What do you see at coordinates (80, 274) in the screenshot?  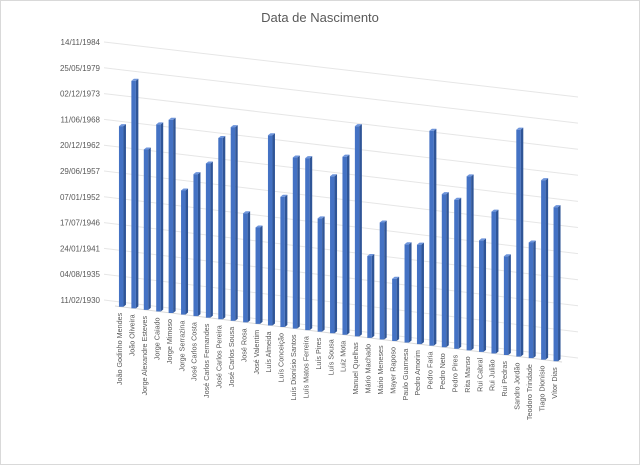 I see `y-tick-label: 04/08/1935` at bounding box center [80, 274].